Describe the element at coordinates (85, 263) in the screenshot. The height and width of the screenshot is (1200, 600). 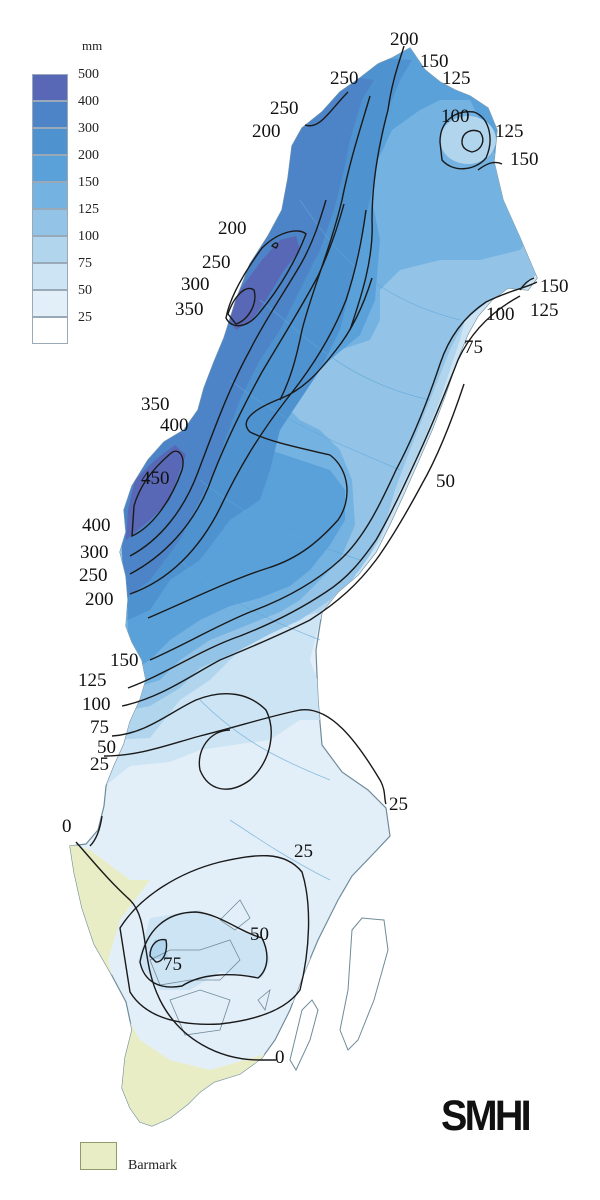
I see `legend-label: 75` at that location.